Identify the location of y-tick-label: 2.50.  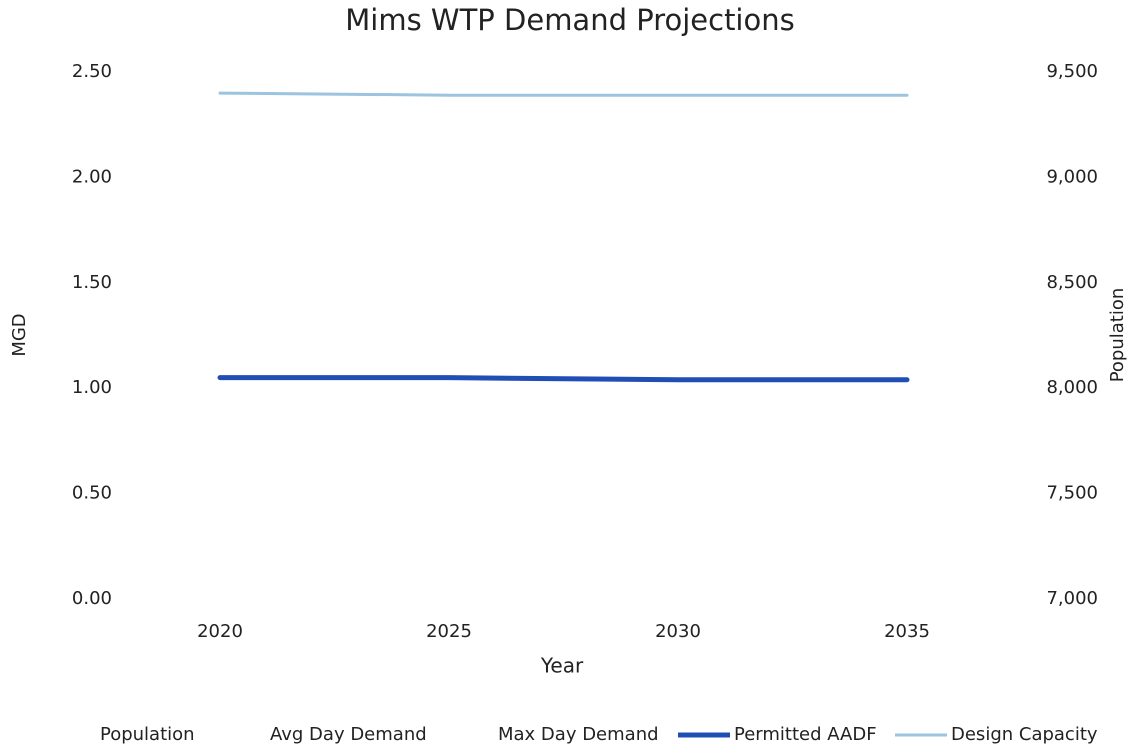
(92, 71).